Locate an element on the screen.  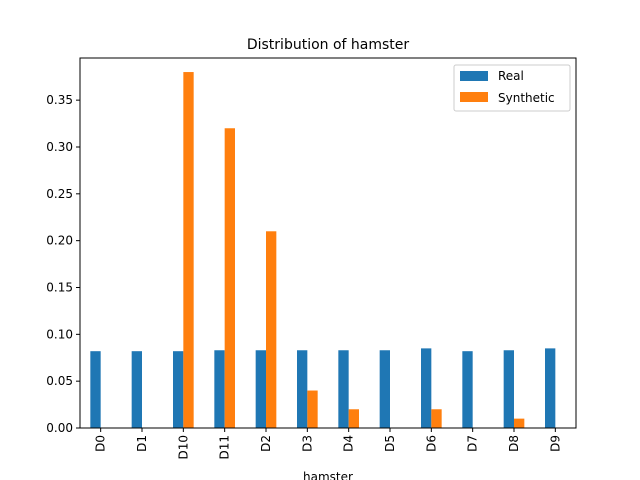
y-tick-label: 0.15 is located at coordinates (59, 287).